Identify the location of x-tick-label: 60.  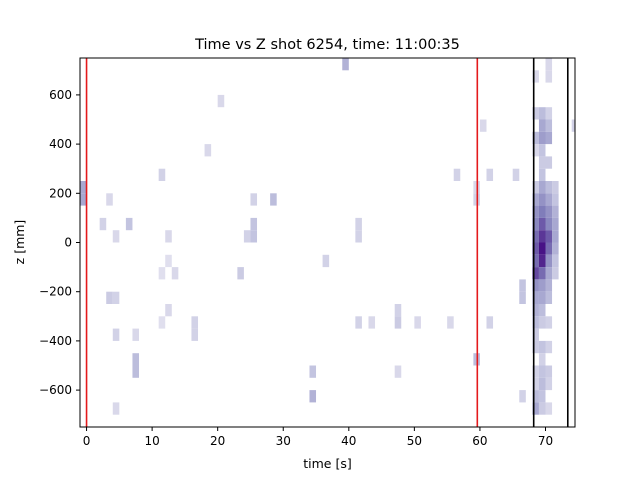
(479, 441).